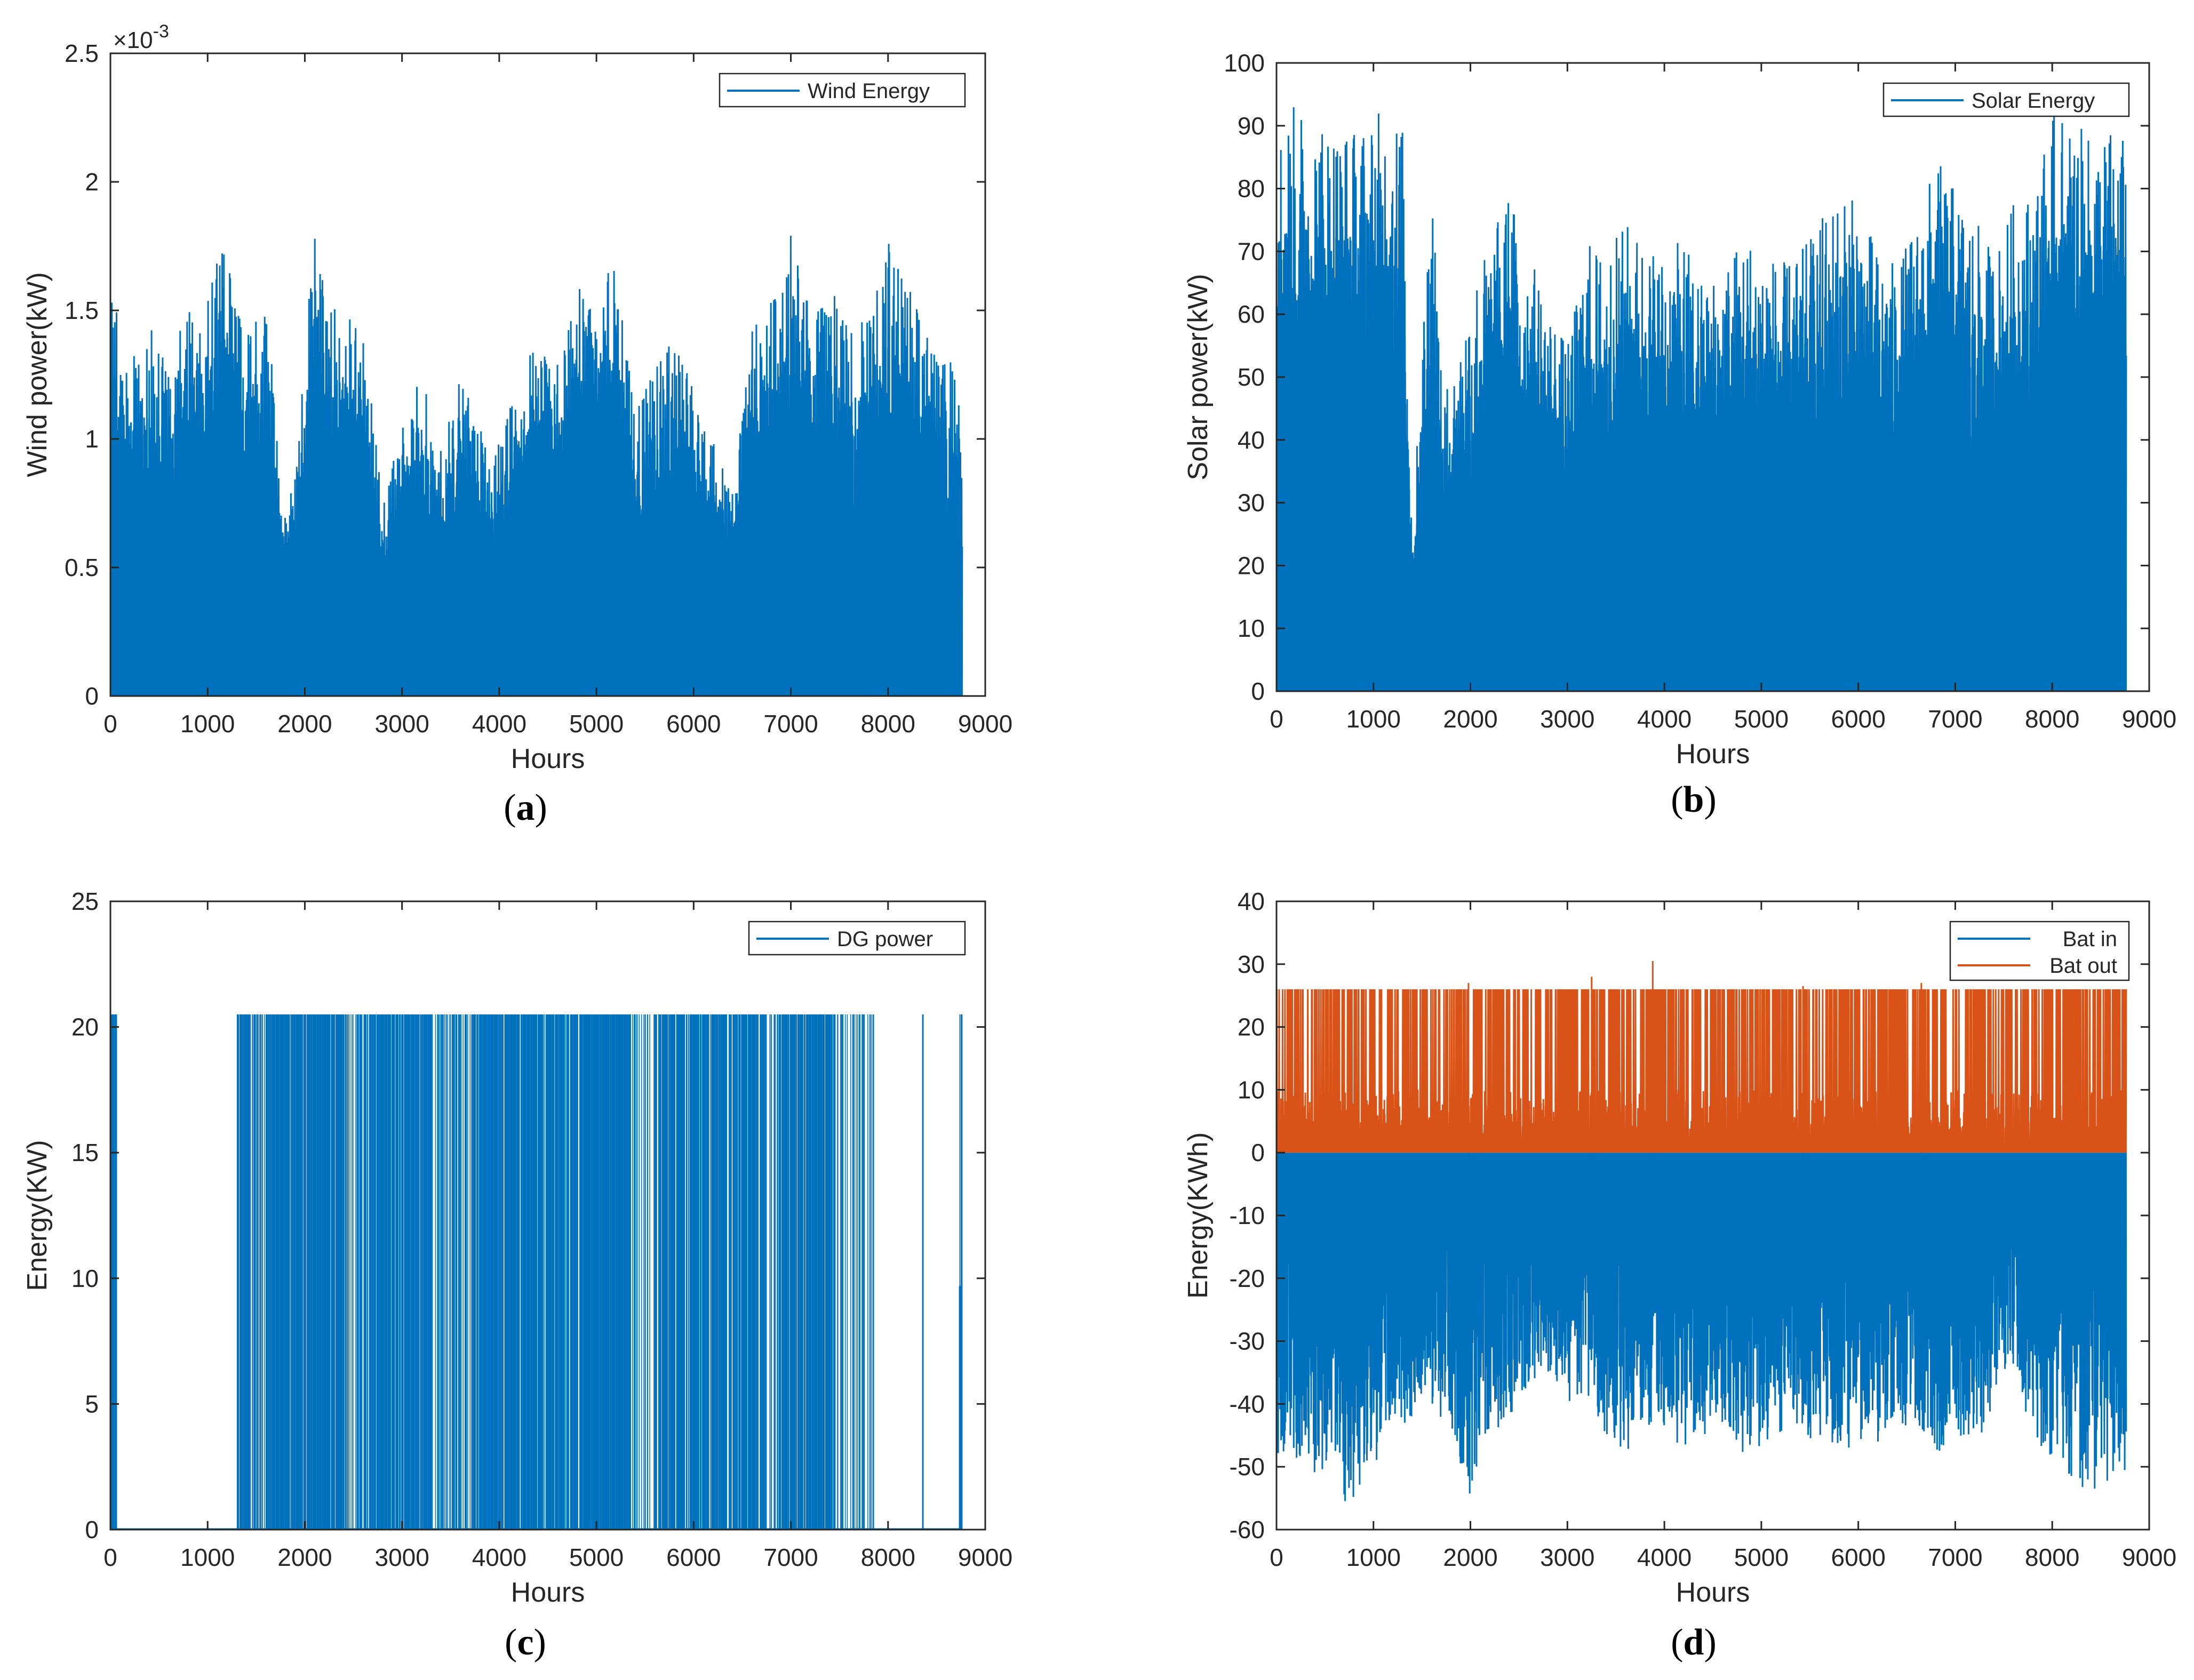 This screenshot has width=2194, height=1680. I want to click on x-tick-label-c-3: 3000, so click(401, 1557).